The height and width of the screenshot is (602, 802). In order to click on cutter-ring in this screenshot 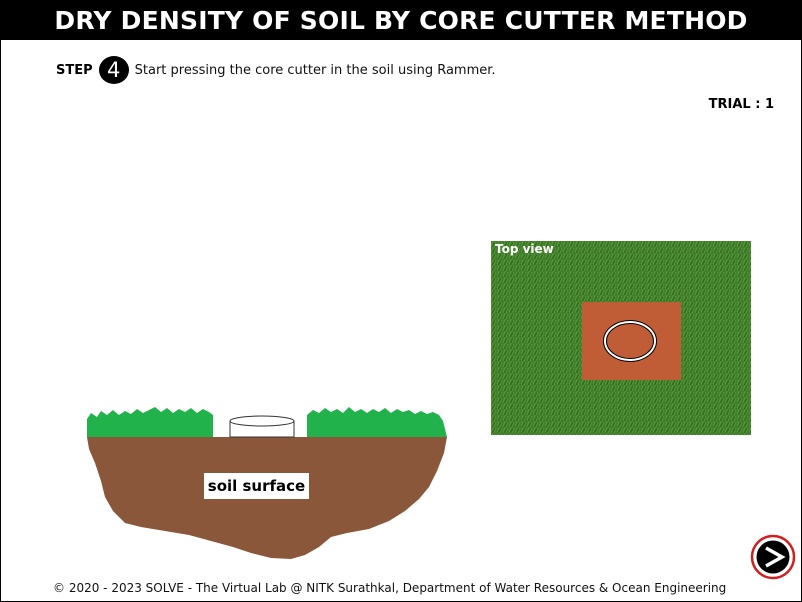, I will do `click(630, 341)`.